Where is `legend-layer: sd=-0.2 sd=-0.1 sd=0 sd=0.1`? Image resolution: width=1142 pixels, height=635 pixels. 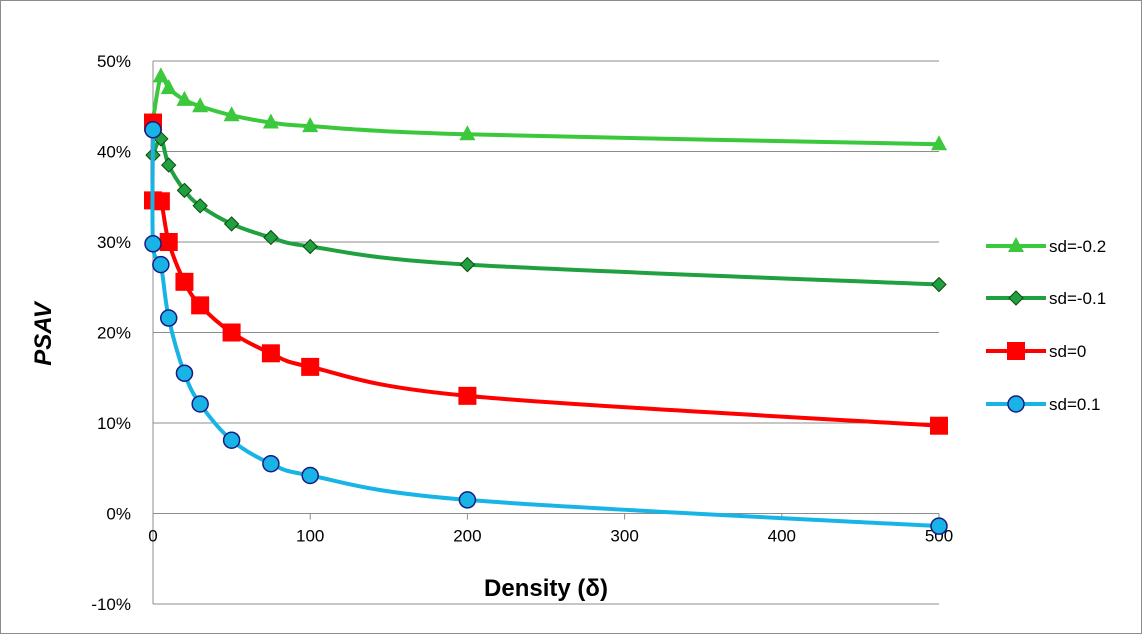
legend-layer: sd=-0.2 sd=-0.1 sd=0 sd=0.1 is located at coordinates (1046, 325).